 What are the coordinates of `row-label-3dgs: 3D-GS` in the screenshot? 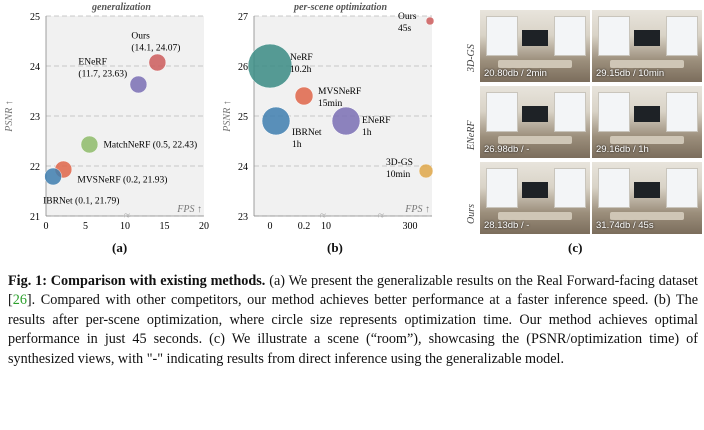 It's located at (471, 58).